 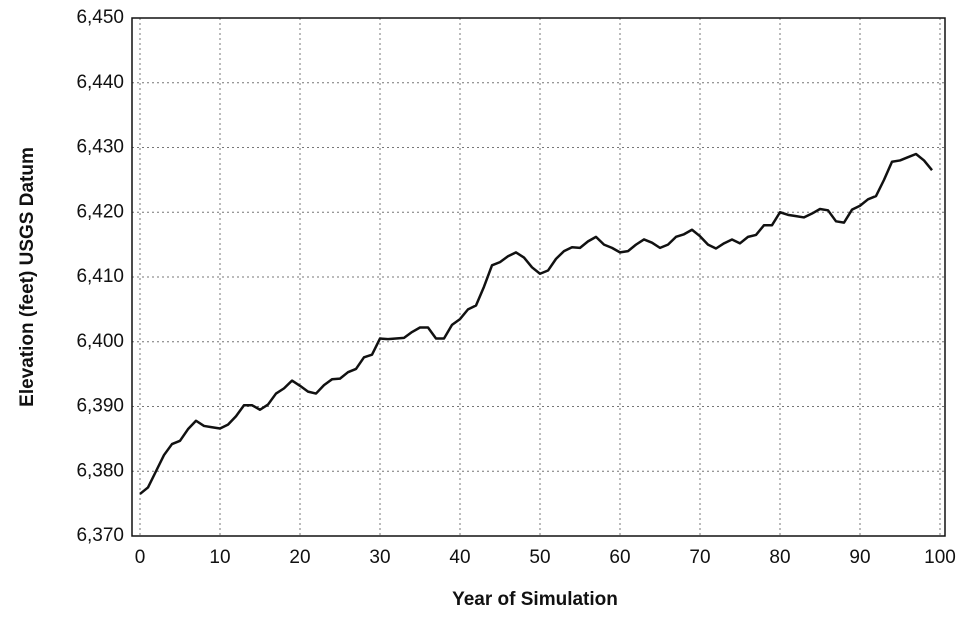 I want to click on y-tick-label: 6,380, so click(x=100, y=470).